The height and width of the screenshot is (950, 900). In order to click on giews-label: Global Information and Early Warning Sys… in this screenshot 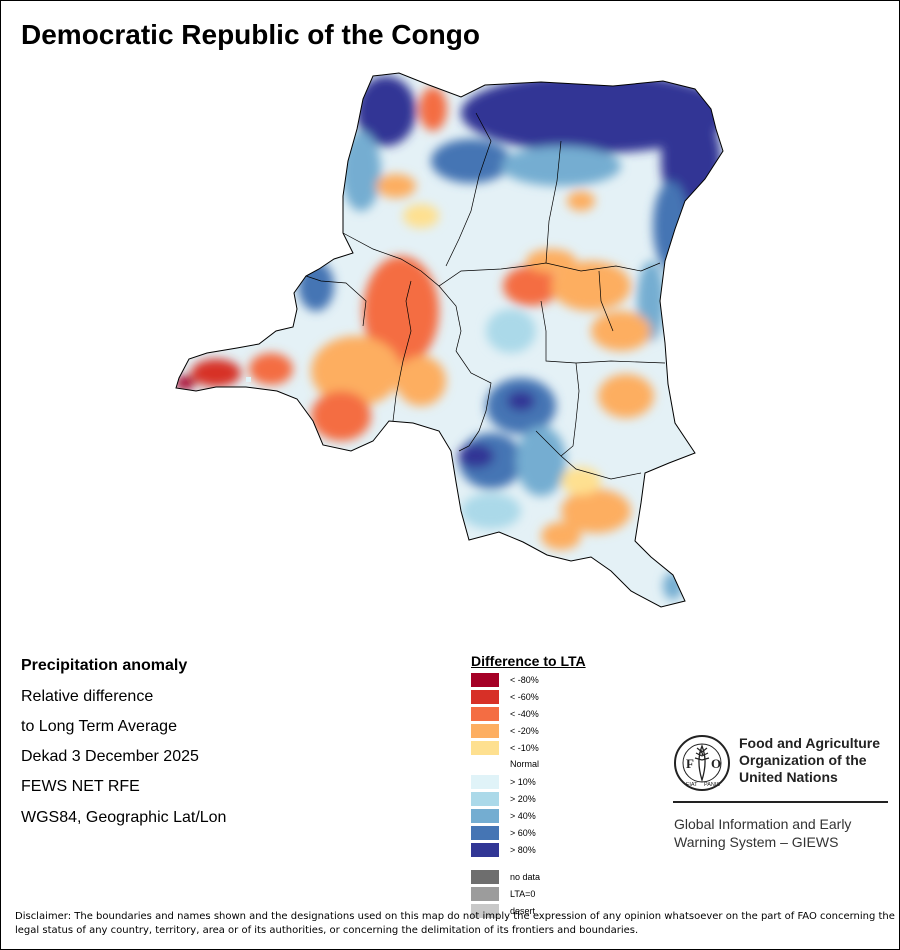, I will do `click(784, 833)`.